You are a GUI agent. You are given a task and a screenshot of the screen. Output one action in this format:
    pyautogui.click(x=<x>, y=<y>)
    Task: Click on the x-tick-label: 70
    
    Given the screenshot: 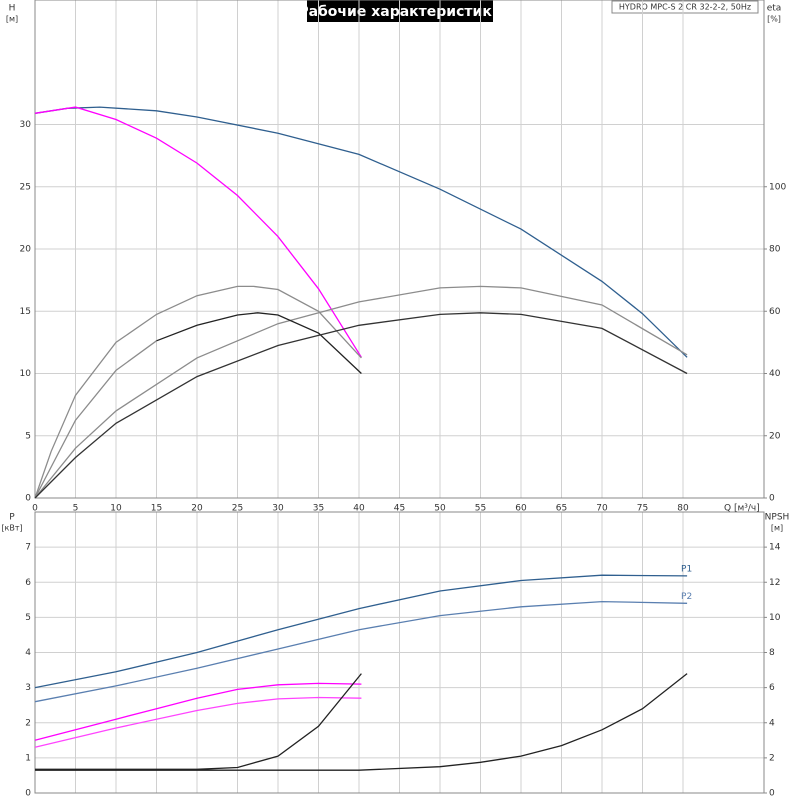 What is the action you would take?
    pyautogui.click(x=602, y=509)
    